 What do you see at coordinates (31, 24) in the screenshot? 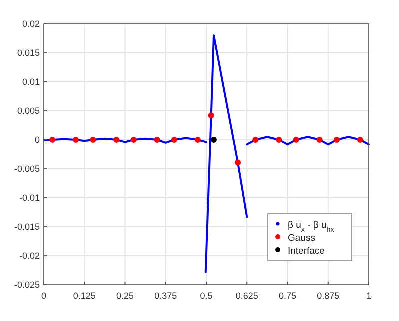
I see `y-tick-label: 0.02` at bounding box center [31, 24].